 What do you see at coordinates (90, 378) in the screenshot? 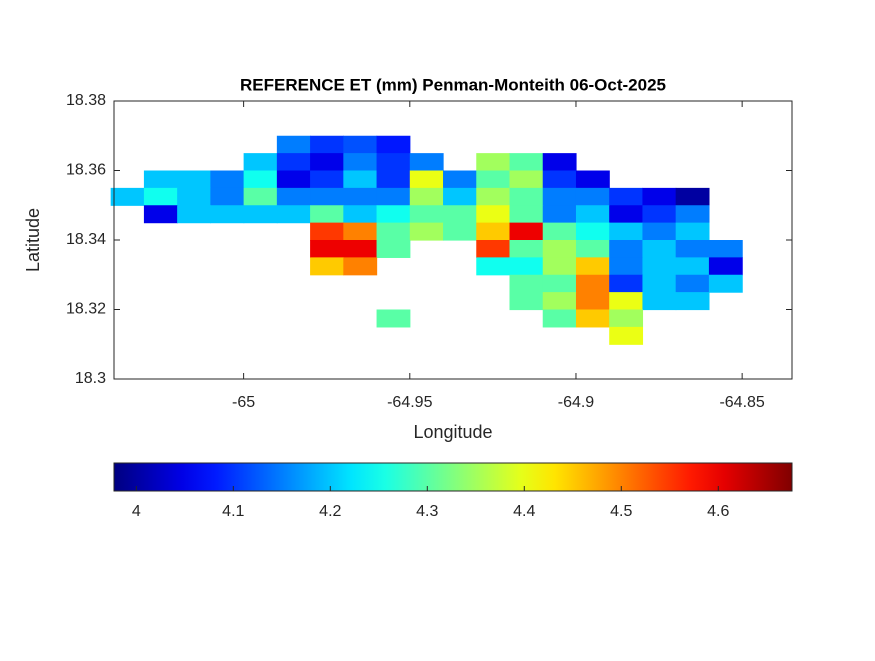
I see `y-tick-label: 18.3` at bounding box center [90, 378].